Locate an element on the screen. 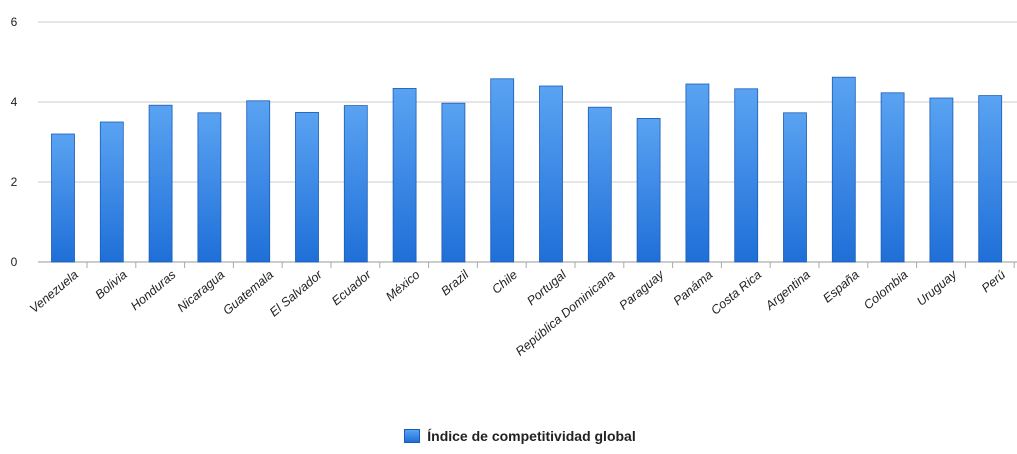 The width and height of the screenshot is (1017, 454). legend-swatch is located at coordinates (412, 436).